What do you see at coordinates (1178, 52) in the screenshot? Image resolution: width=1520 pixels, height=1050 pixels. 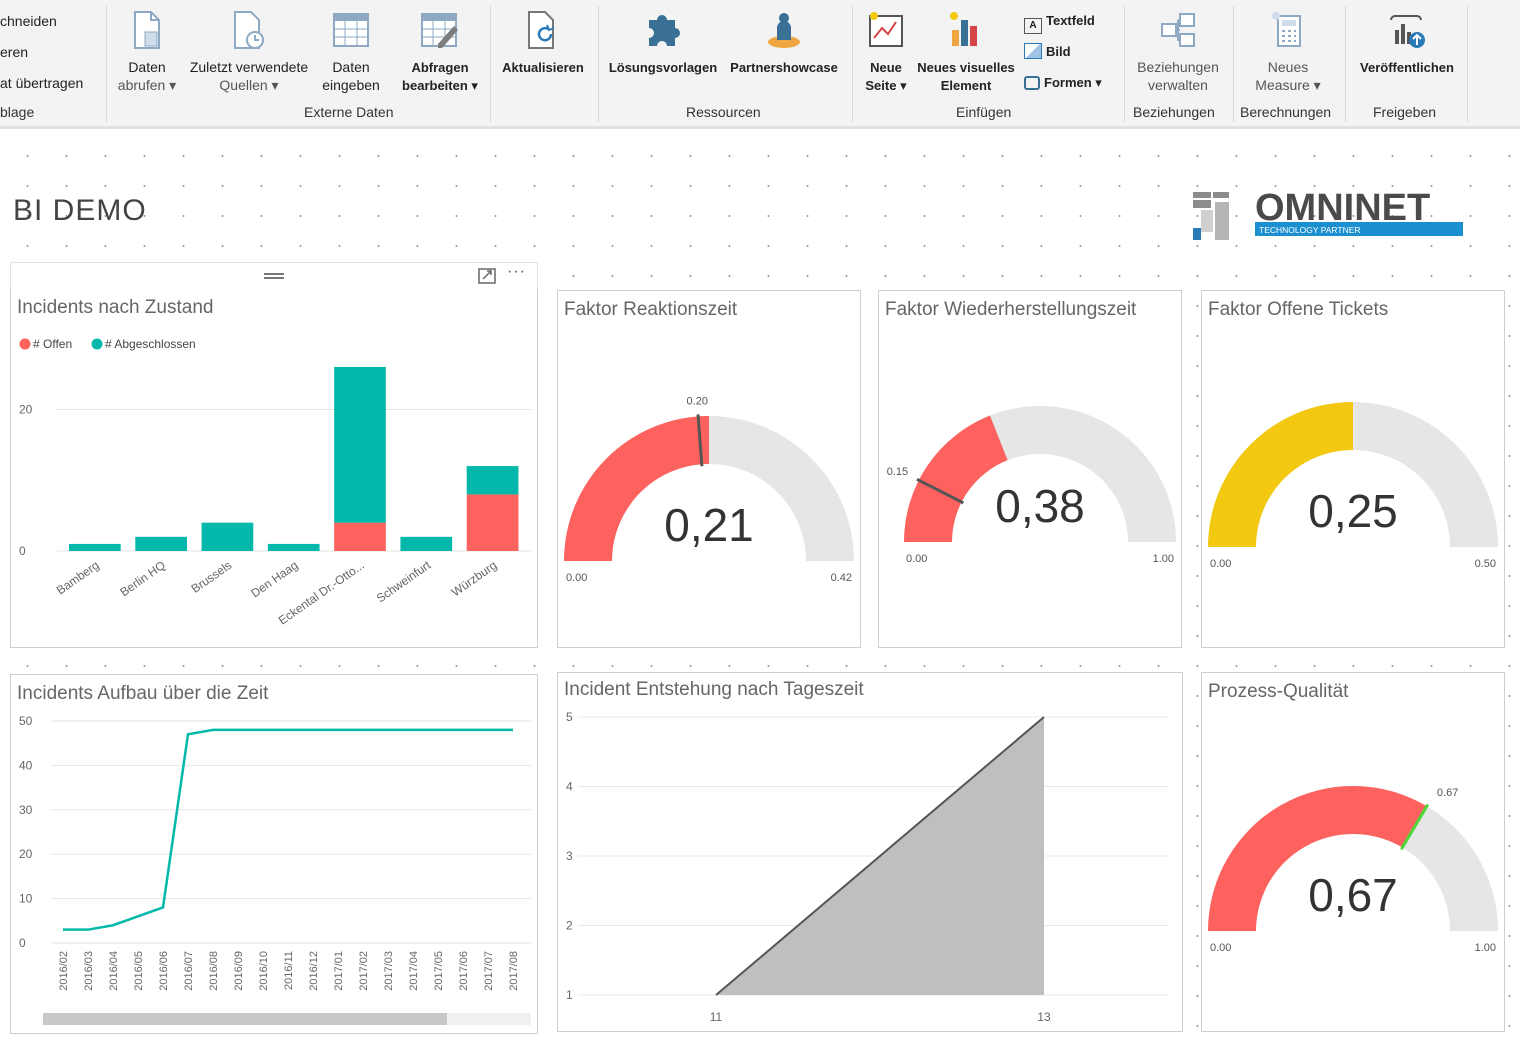 I see `manage-relationships-button: Beziehungen verwalten` at bounding box center [1178, 52].